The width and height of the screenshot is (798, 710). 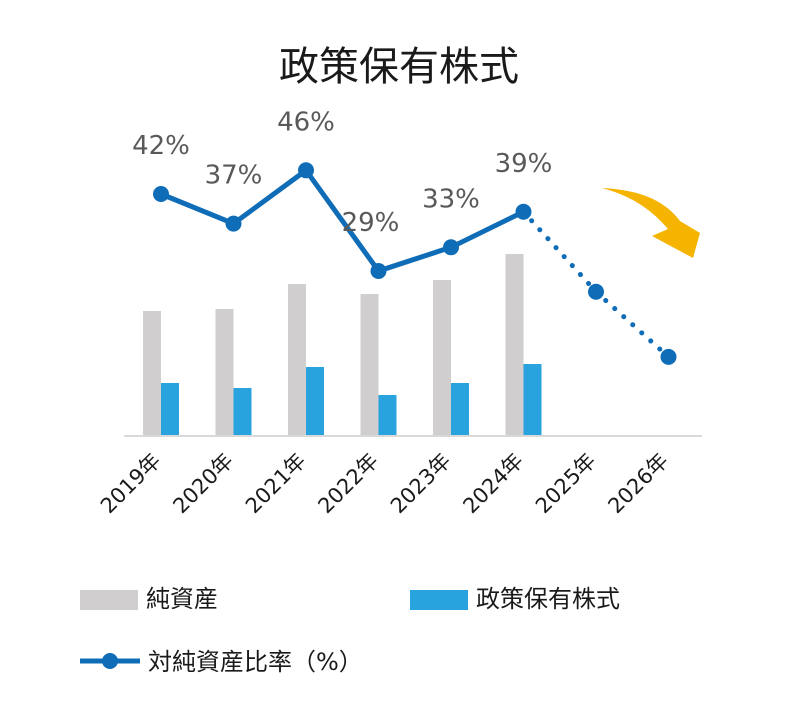 What do you see at coordinates (638, 484) in the screenshot?
I see `x-tick-label-7: 2026年` at bounding box center [638, 484].